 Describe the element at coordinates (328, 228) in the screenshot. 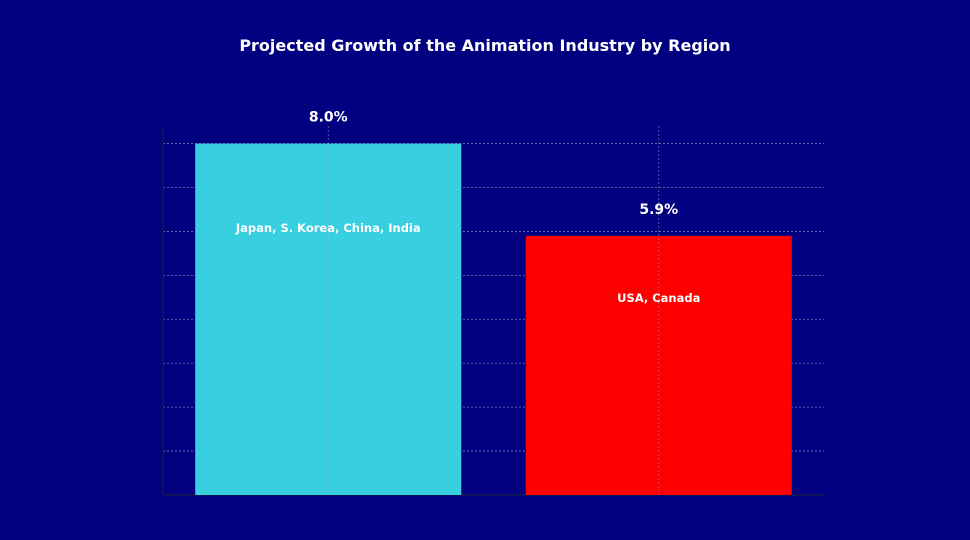

I see `category-label-1: Japan, S. Korea, China, India` at that location.